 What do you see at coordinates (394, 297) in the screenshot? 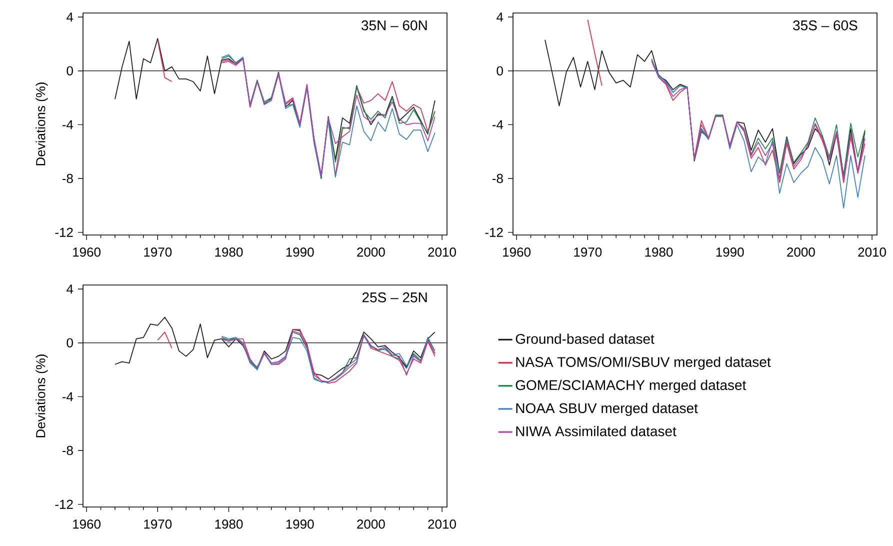
I see `chart-title: 25S – 25N` at bounding box center [394, 297].